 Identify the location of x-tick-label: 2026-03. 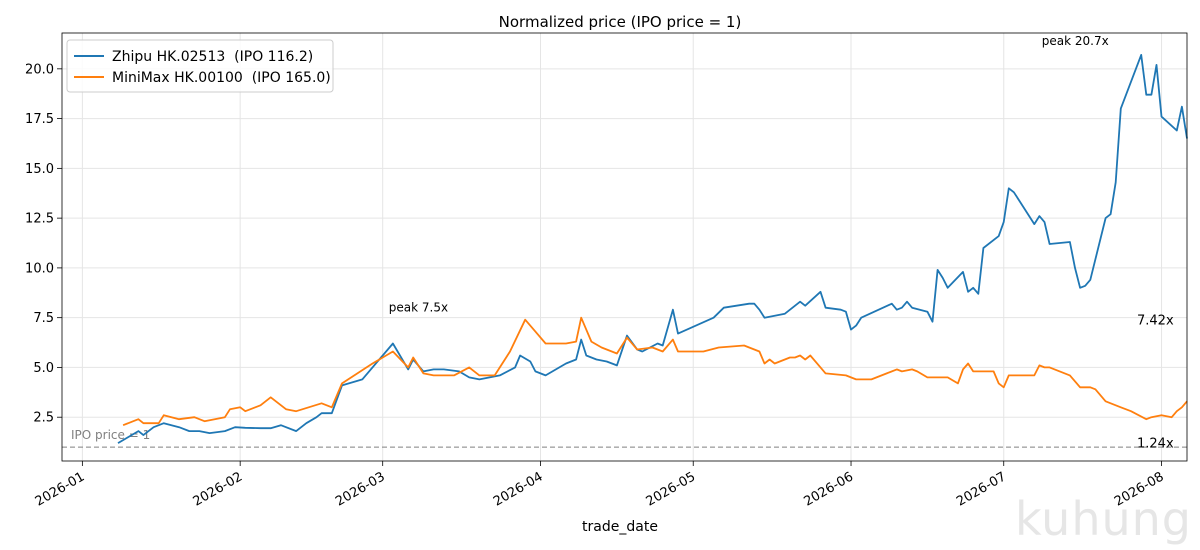
(360, 489).